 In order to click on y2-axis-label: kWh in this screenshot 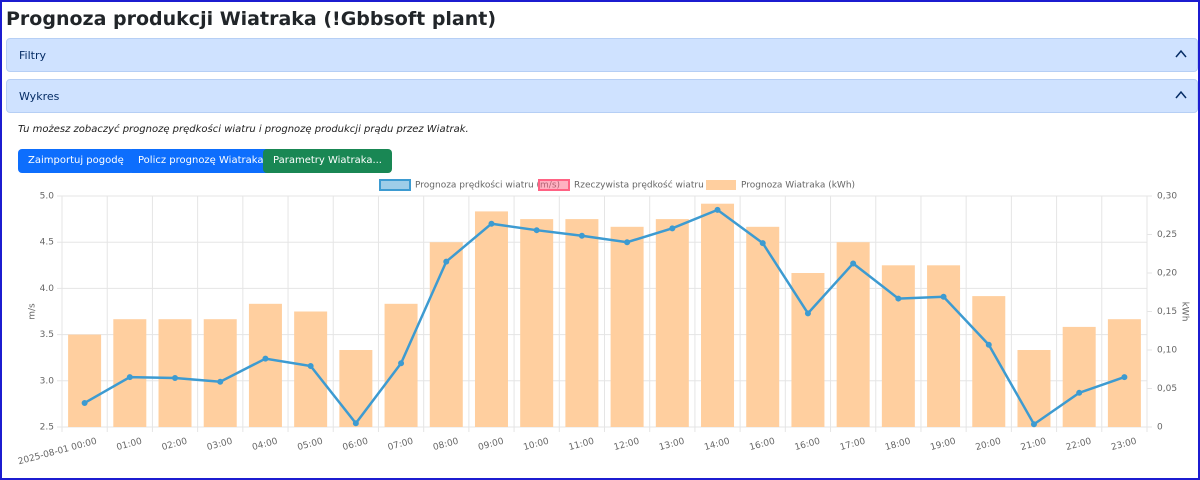, I will do `click(1185, 312)`.